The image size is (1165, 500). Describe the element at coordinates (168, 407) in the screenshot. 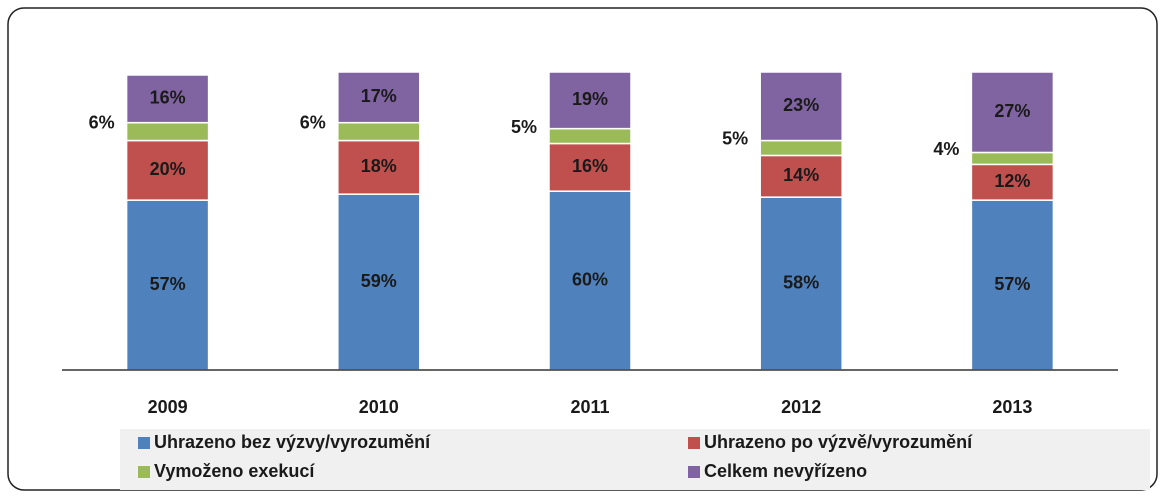

I see `x-tick-label: 2009` at that location.